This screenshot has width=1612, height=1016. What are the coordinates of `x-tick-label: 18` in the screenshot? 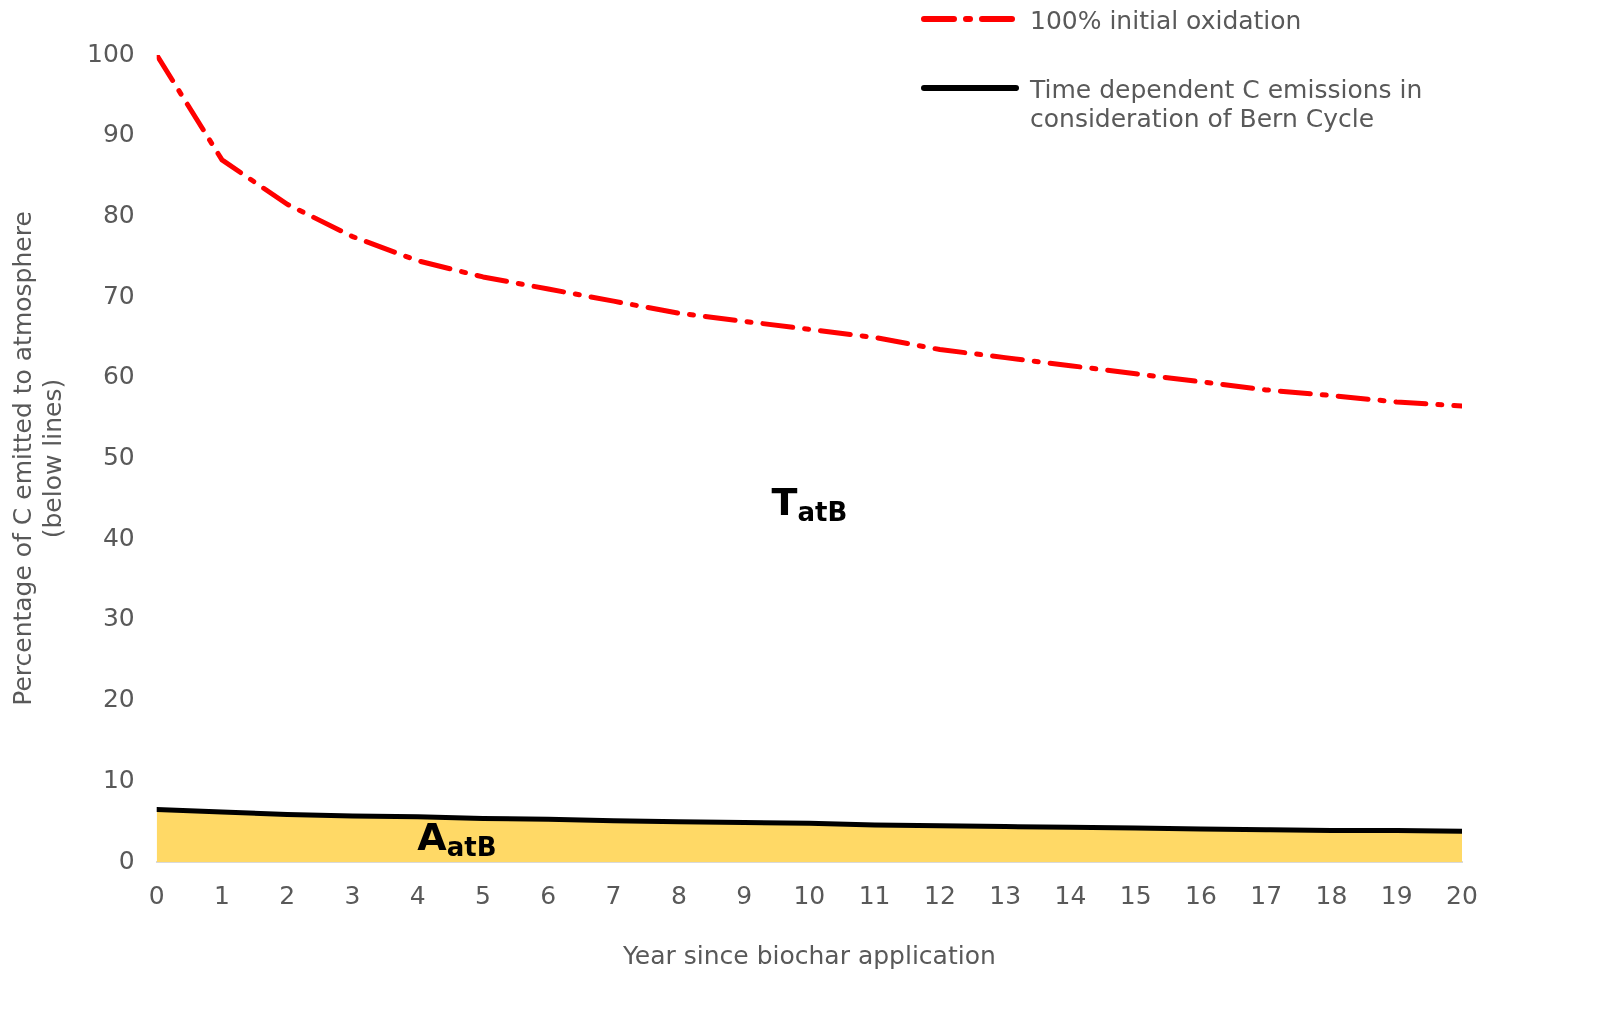 It's located at (1331, 895).